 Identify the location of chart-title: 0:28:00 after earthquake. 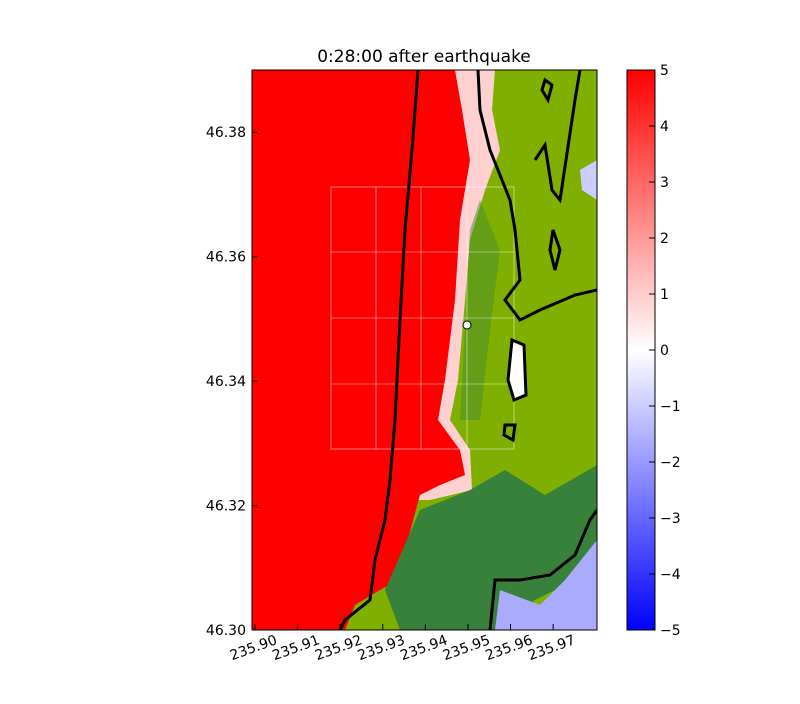
(424, 57).